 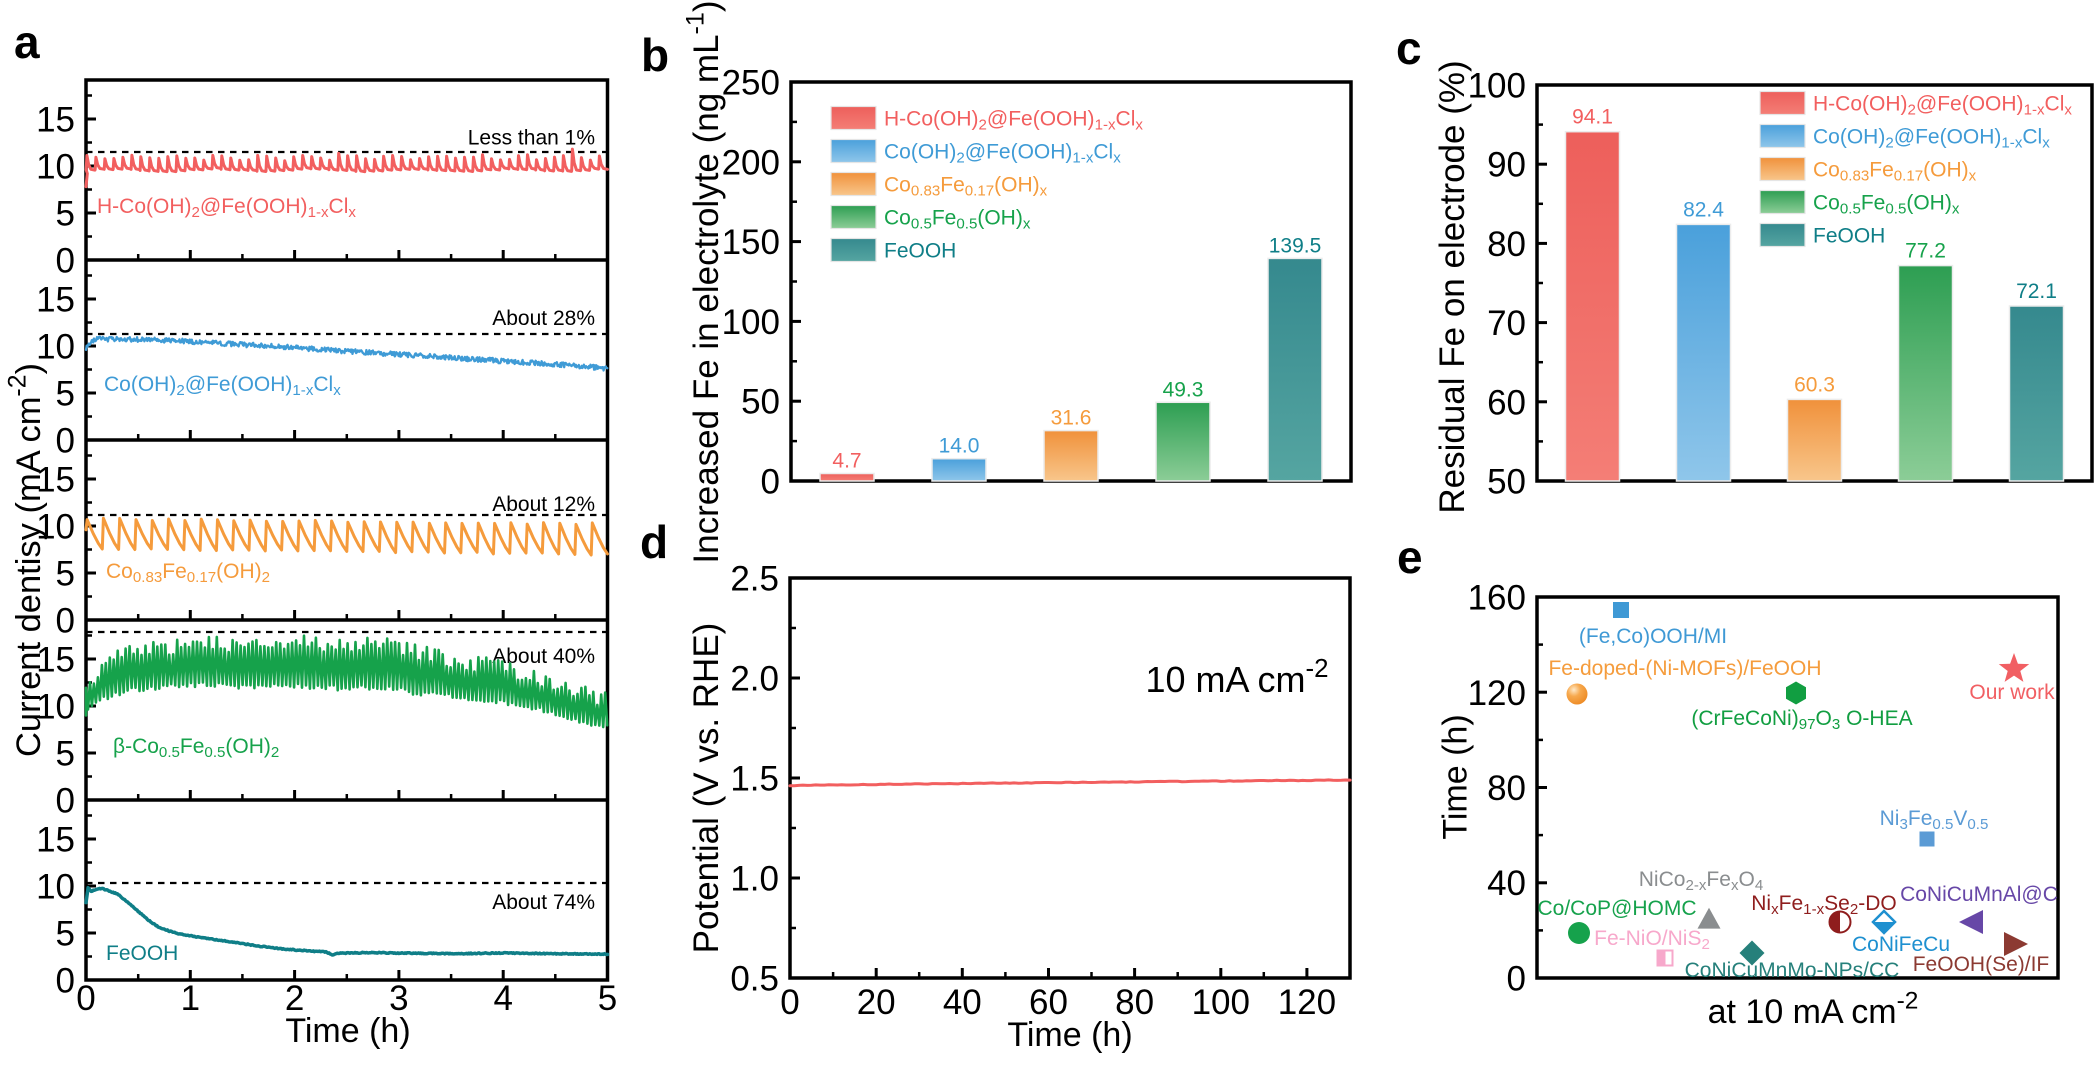 What do you see at coordinates (1071, 418) in the screenshot?
I see `svg-text: 31.6` at bounding box center [1071, 418].